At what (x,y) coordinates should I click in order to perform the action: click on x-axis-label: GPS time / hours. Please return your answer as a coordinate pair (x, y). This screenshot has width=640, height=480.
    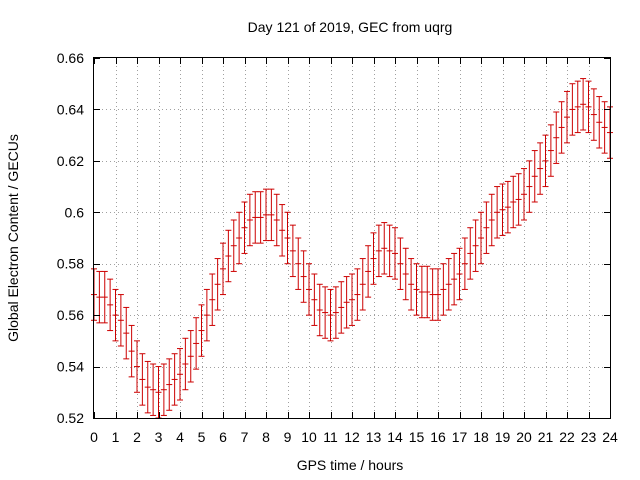
    Looking at the image, I should click on (350, 465).